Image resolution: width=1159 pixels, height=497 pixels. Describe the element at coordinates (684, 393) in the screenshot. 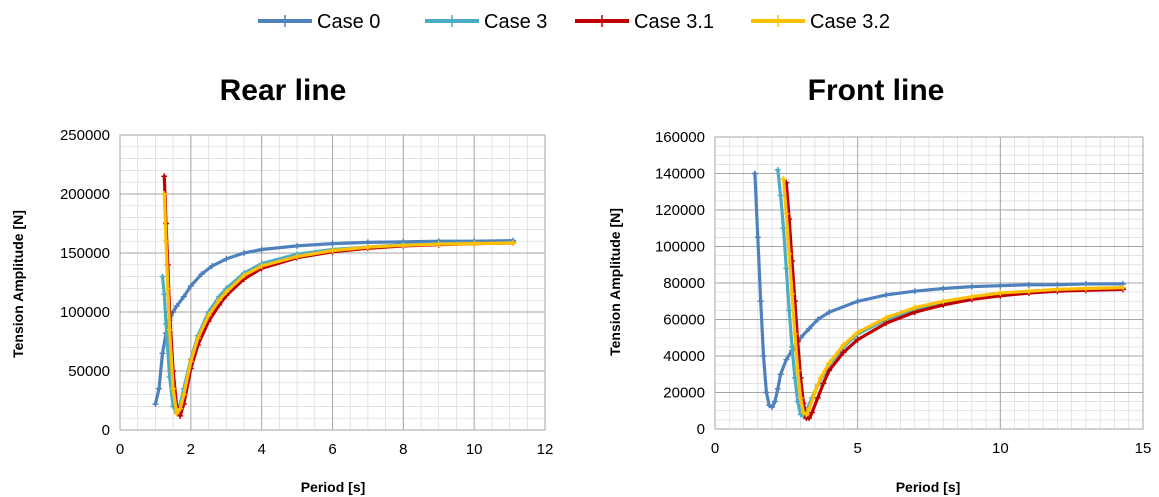

I see `y-tick-label: 20000` at that location.